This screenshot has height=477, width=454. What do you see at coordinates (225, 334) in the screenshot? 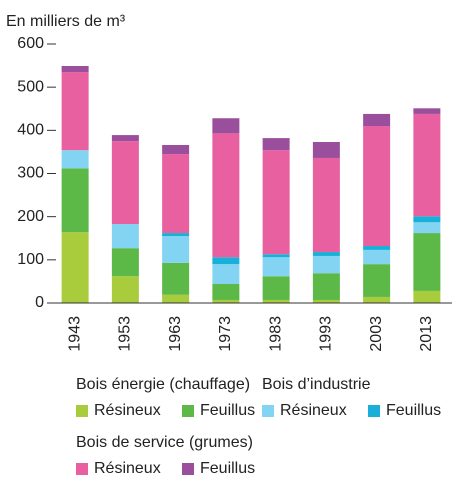
I see `x-tick-label: 1973` at bounding box center [225, 334].